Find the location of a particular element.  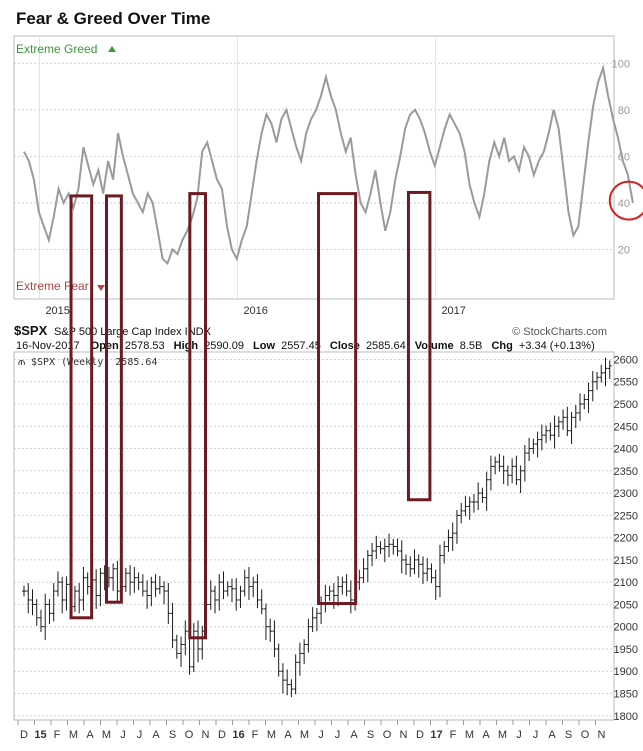

extreme-fear-text: Extreme Fear is located at coordinates (52, 286).